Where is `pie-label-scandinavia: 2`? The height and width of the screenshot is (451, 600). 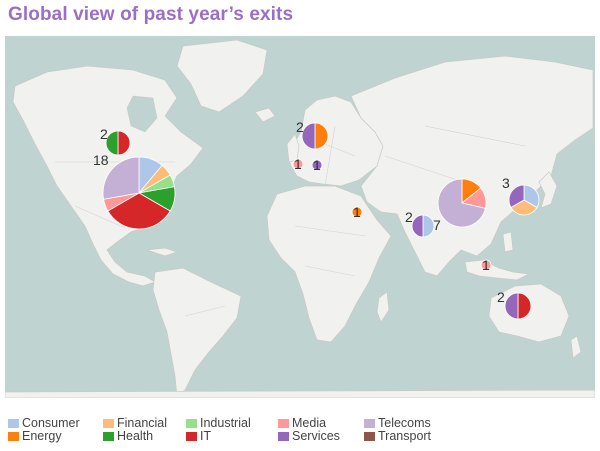 pie-label-scandinavia: 2 is located at coordinates (300, 127).